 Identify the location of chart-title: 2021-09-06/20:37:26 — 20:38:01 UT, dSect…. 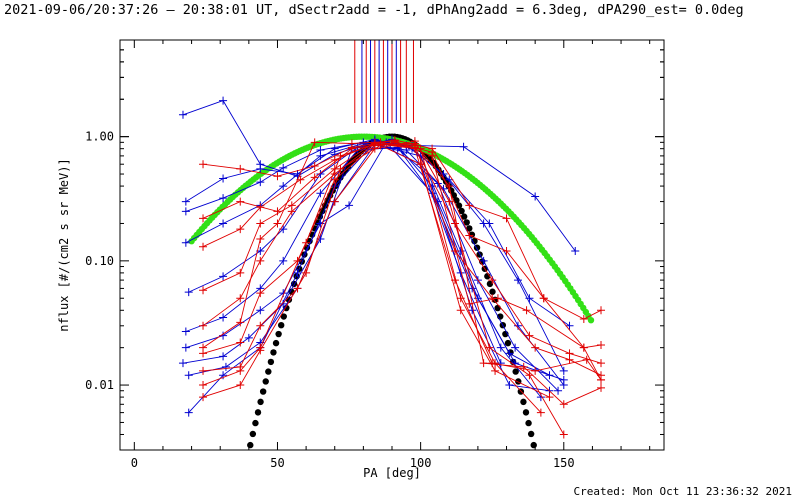
(374, 10).